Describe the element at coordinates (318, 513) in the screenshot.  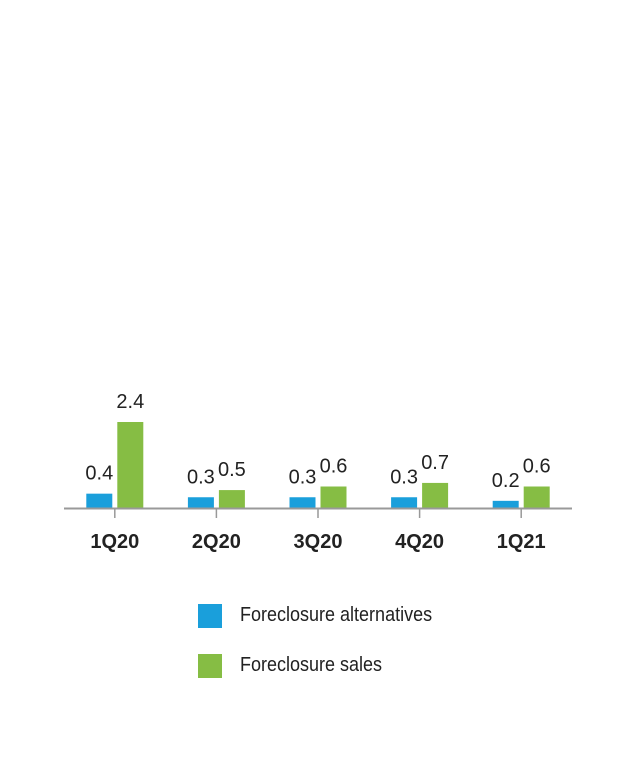
I see `x-ticks-group` at that location.